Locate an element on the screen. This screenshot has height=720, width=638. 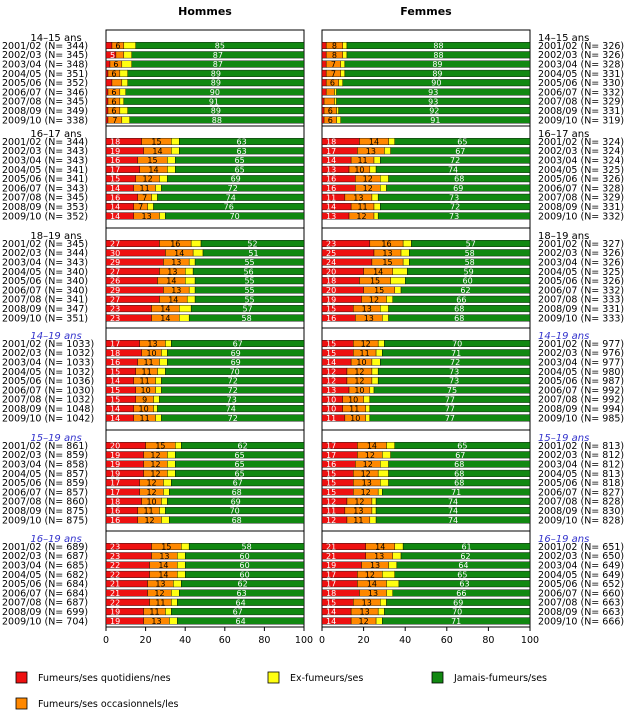
bar-value-label: 11 is located at coordinates (365, 353).